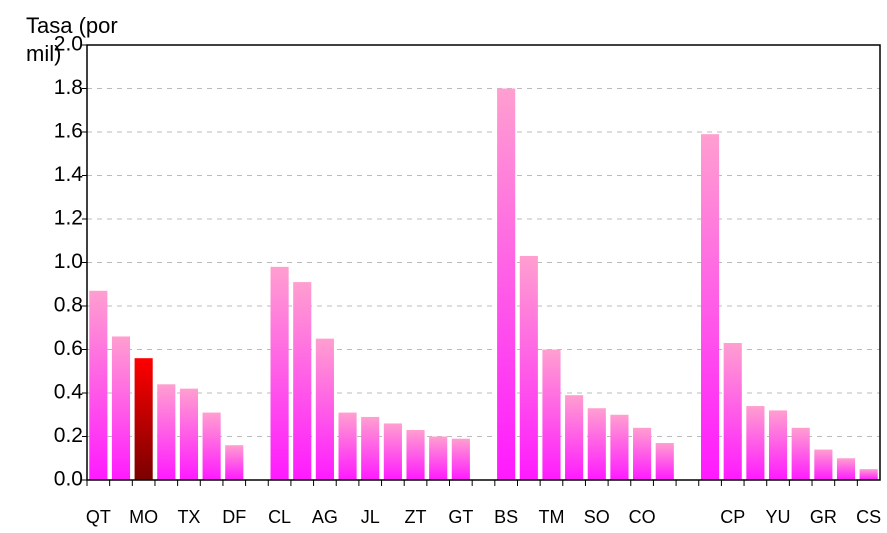  Describe the element at coordinates (68, 435) in the screenshot. I see `y-tick-label: 0.2` at that location.